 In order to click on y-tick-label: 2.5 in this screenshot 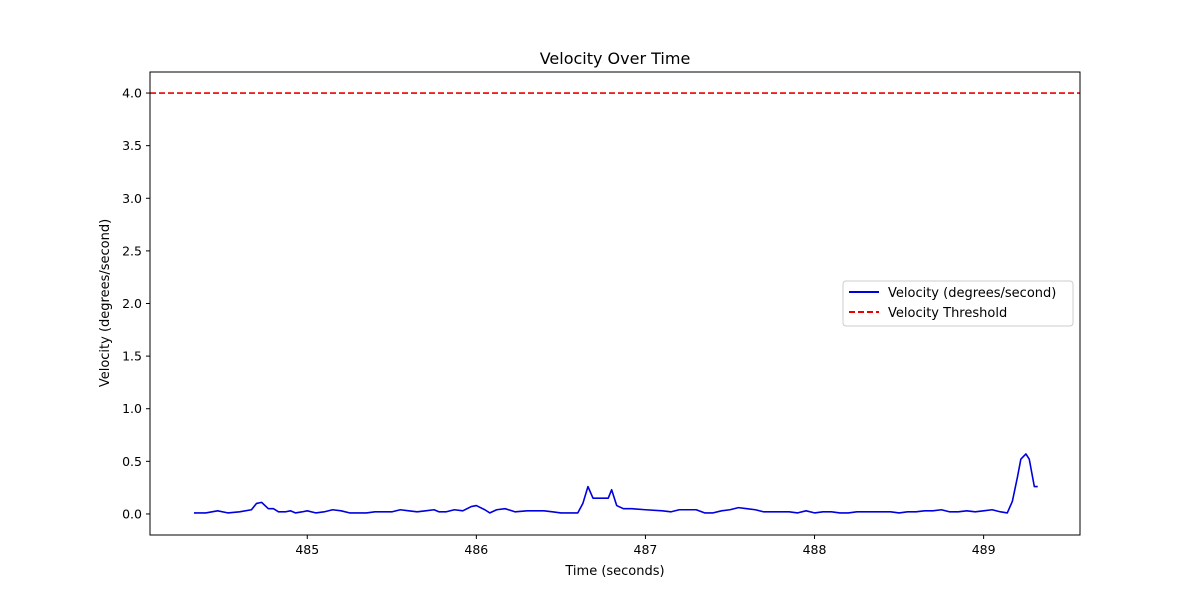, I will do `click(132, 250)`.